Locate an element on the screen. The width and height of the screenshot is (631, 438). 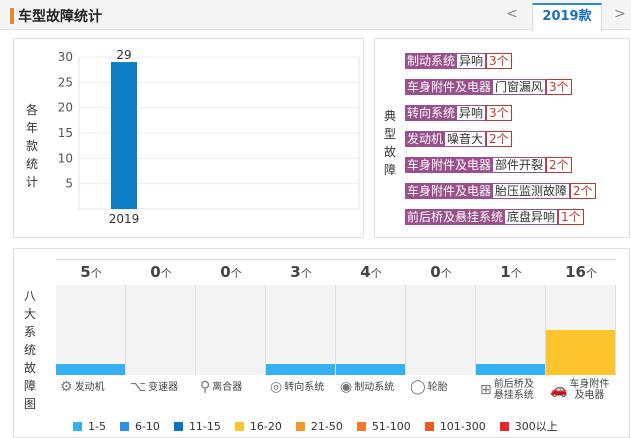
system-count-value: 1 is located at coordinates (505, 272).